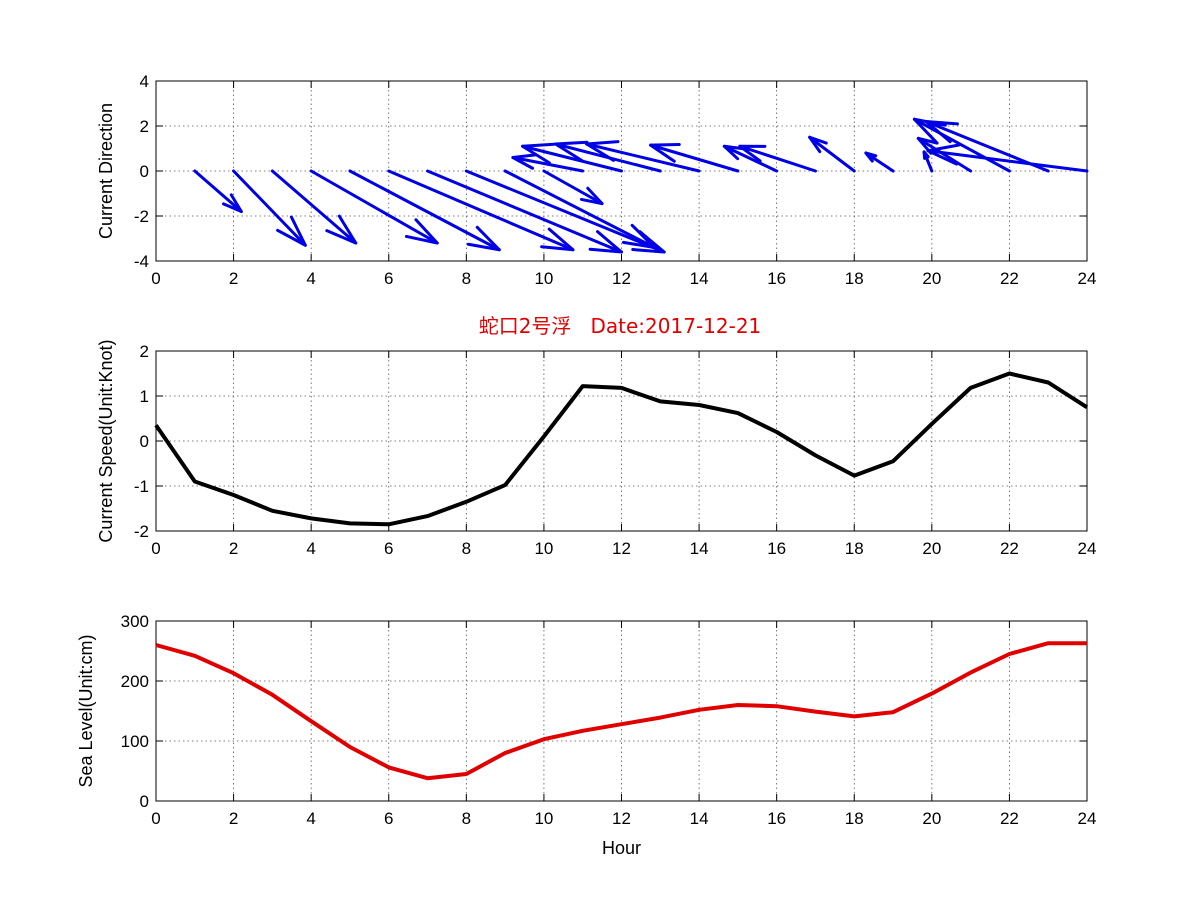 The width and height of the screenshot is (1201, 901). Describe the element at coordinates (144, 351) in the screenshot. I see `speed-ytick-label: 2` at that location.